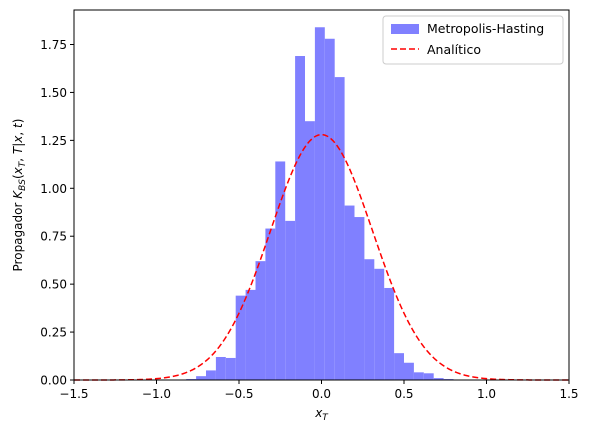 The width and height of the screenshot is (591, 433). What do you see at coordinates (53, 141) in the screenshot?
I see `y-tick-label: 1.25` at bounding box center [53, 141].